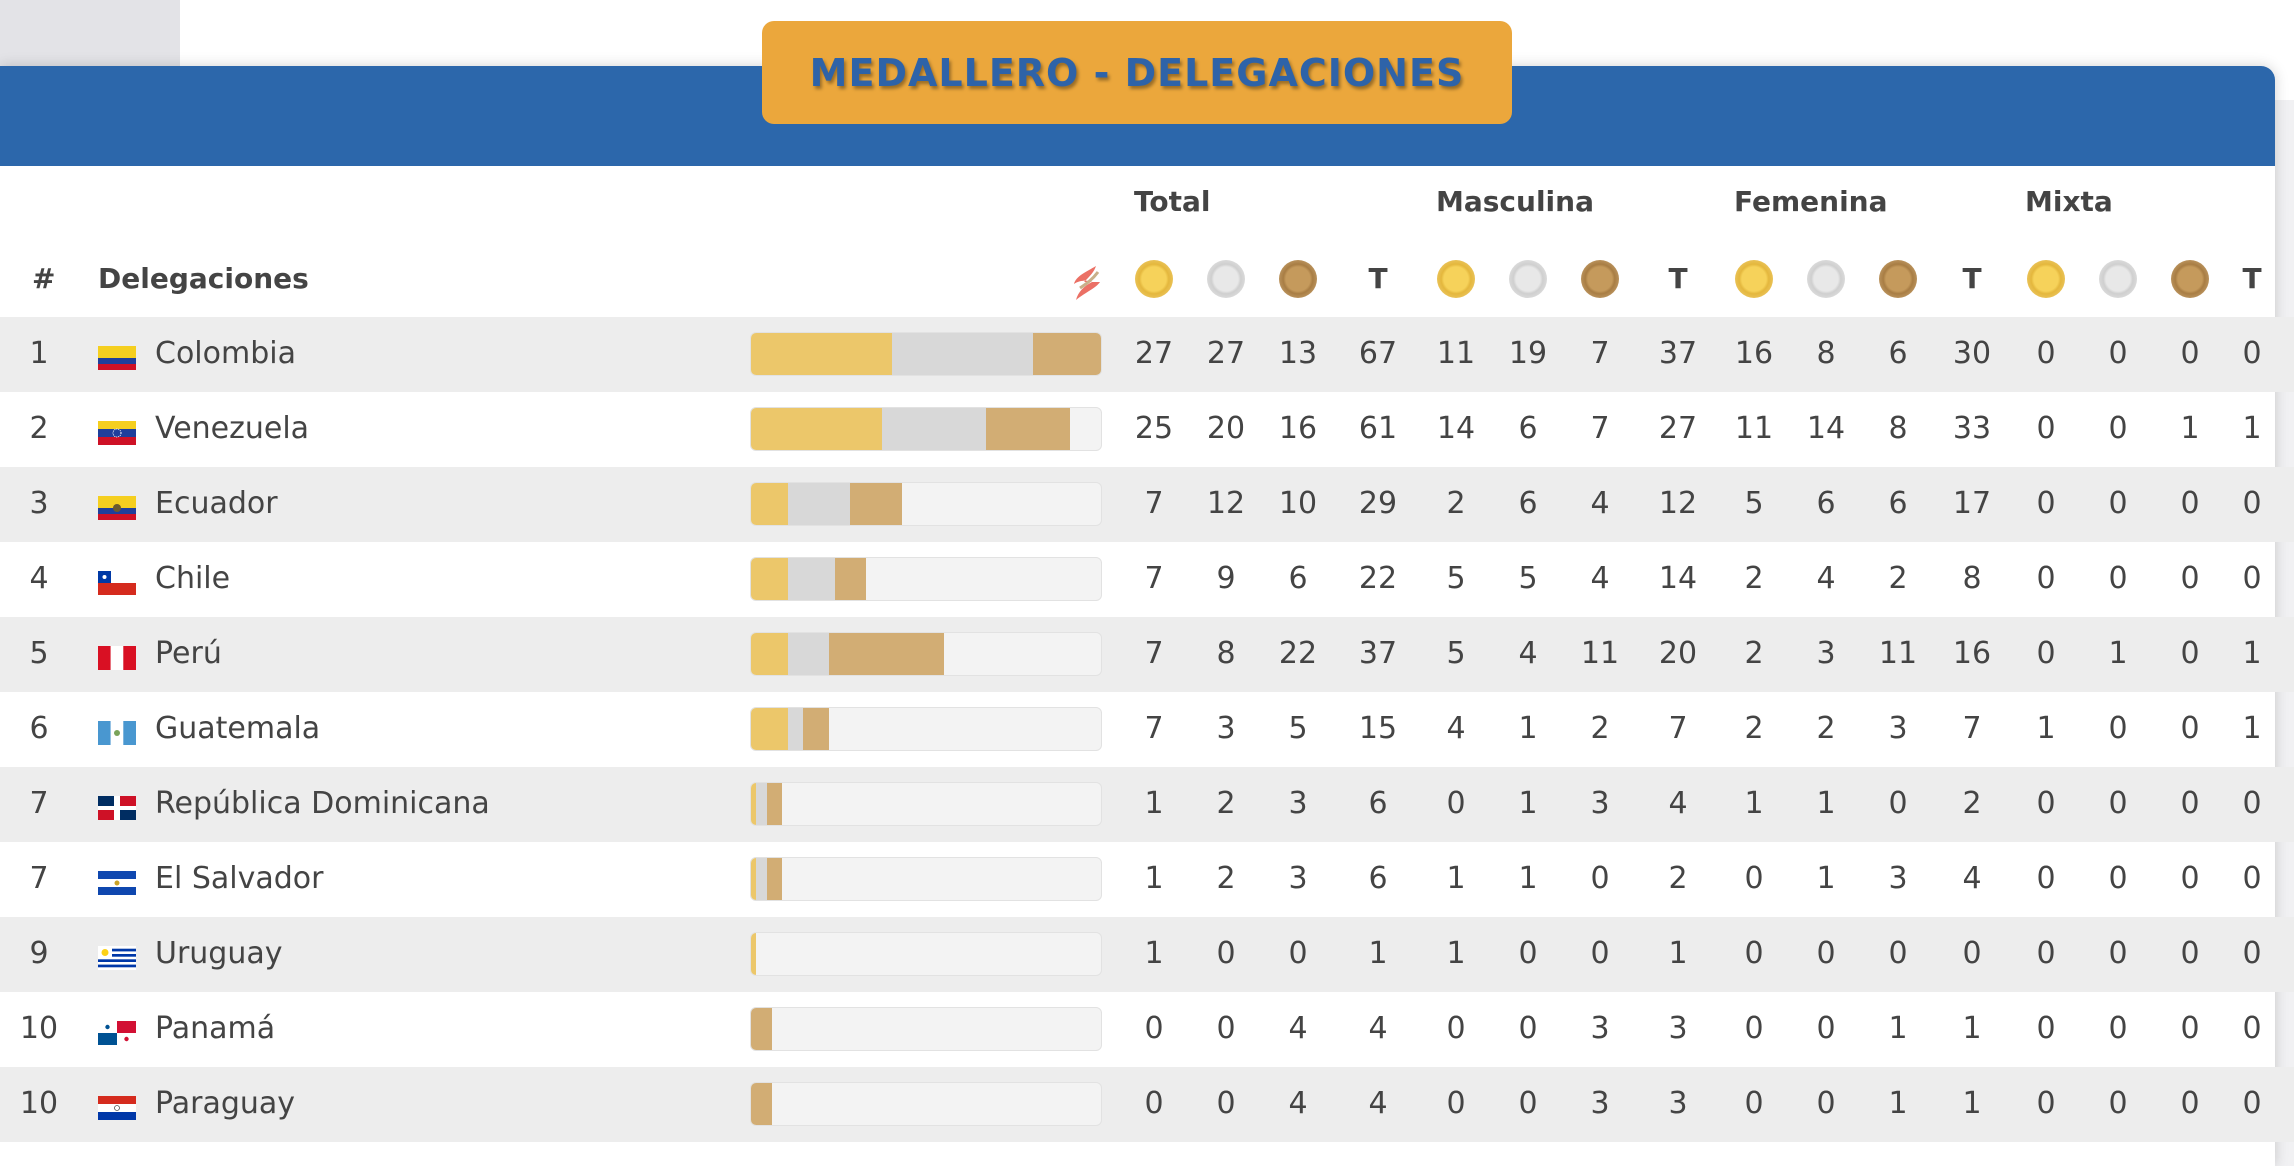  Describe the element at coordinates (1678, 728) in the screenshot. I see `masculina-total-cell: 7` at that location.